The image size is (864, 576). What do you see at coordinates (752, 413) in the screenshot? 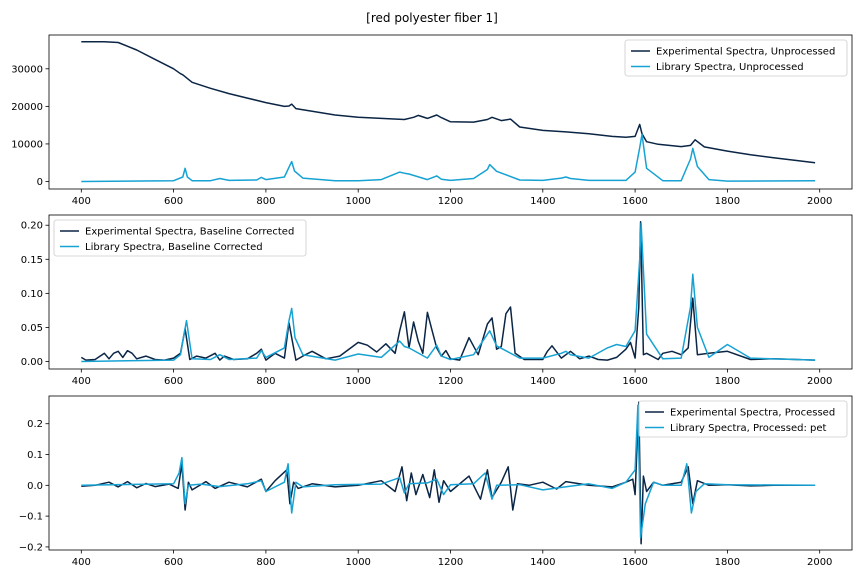
I see `legend-entry: Experimental Spectra, Processed` at bounding box center [752, 413].